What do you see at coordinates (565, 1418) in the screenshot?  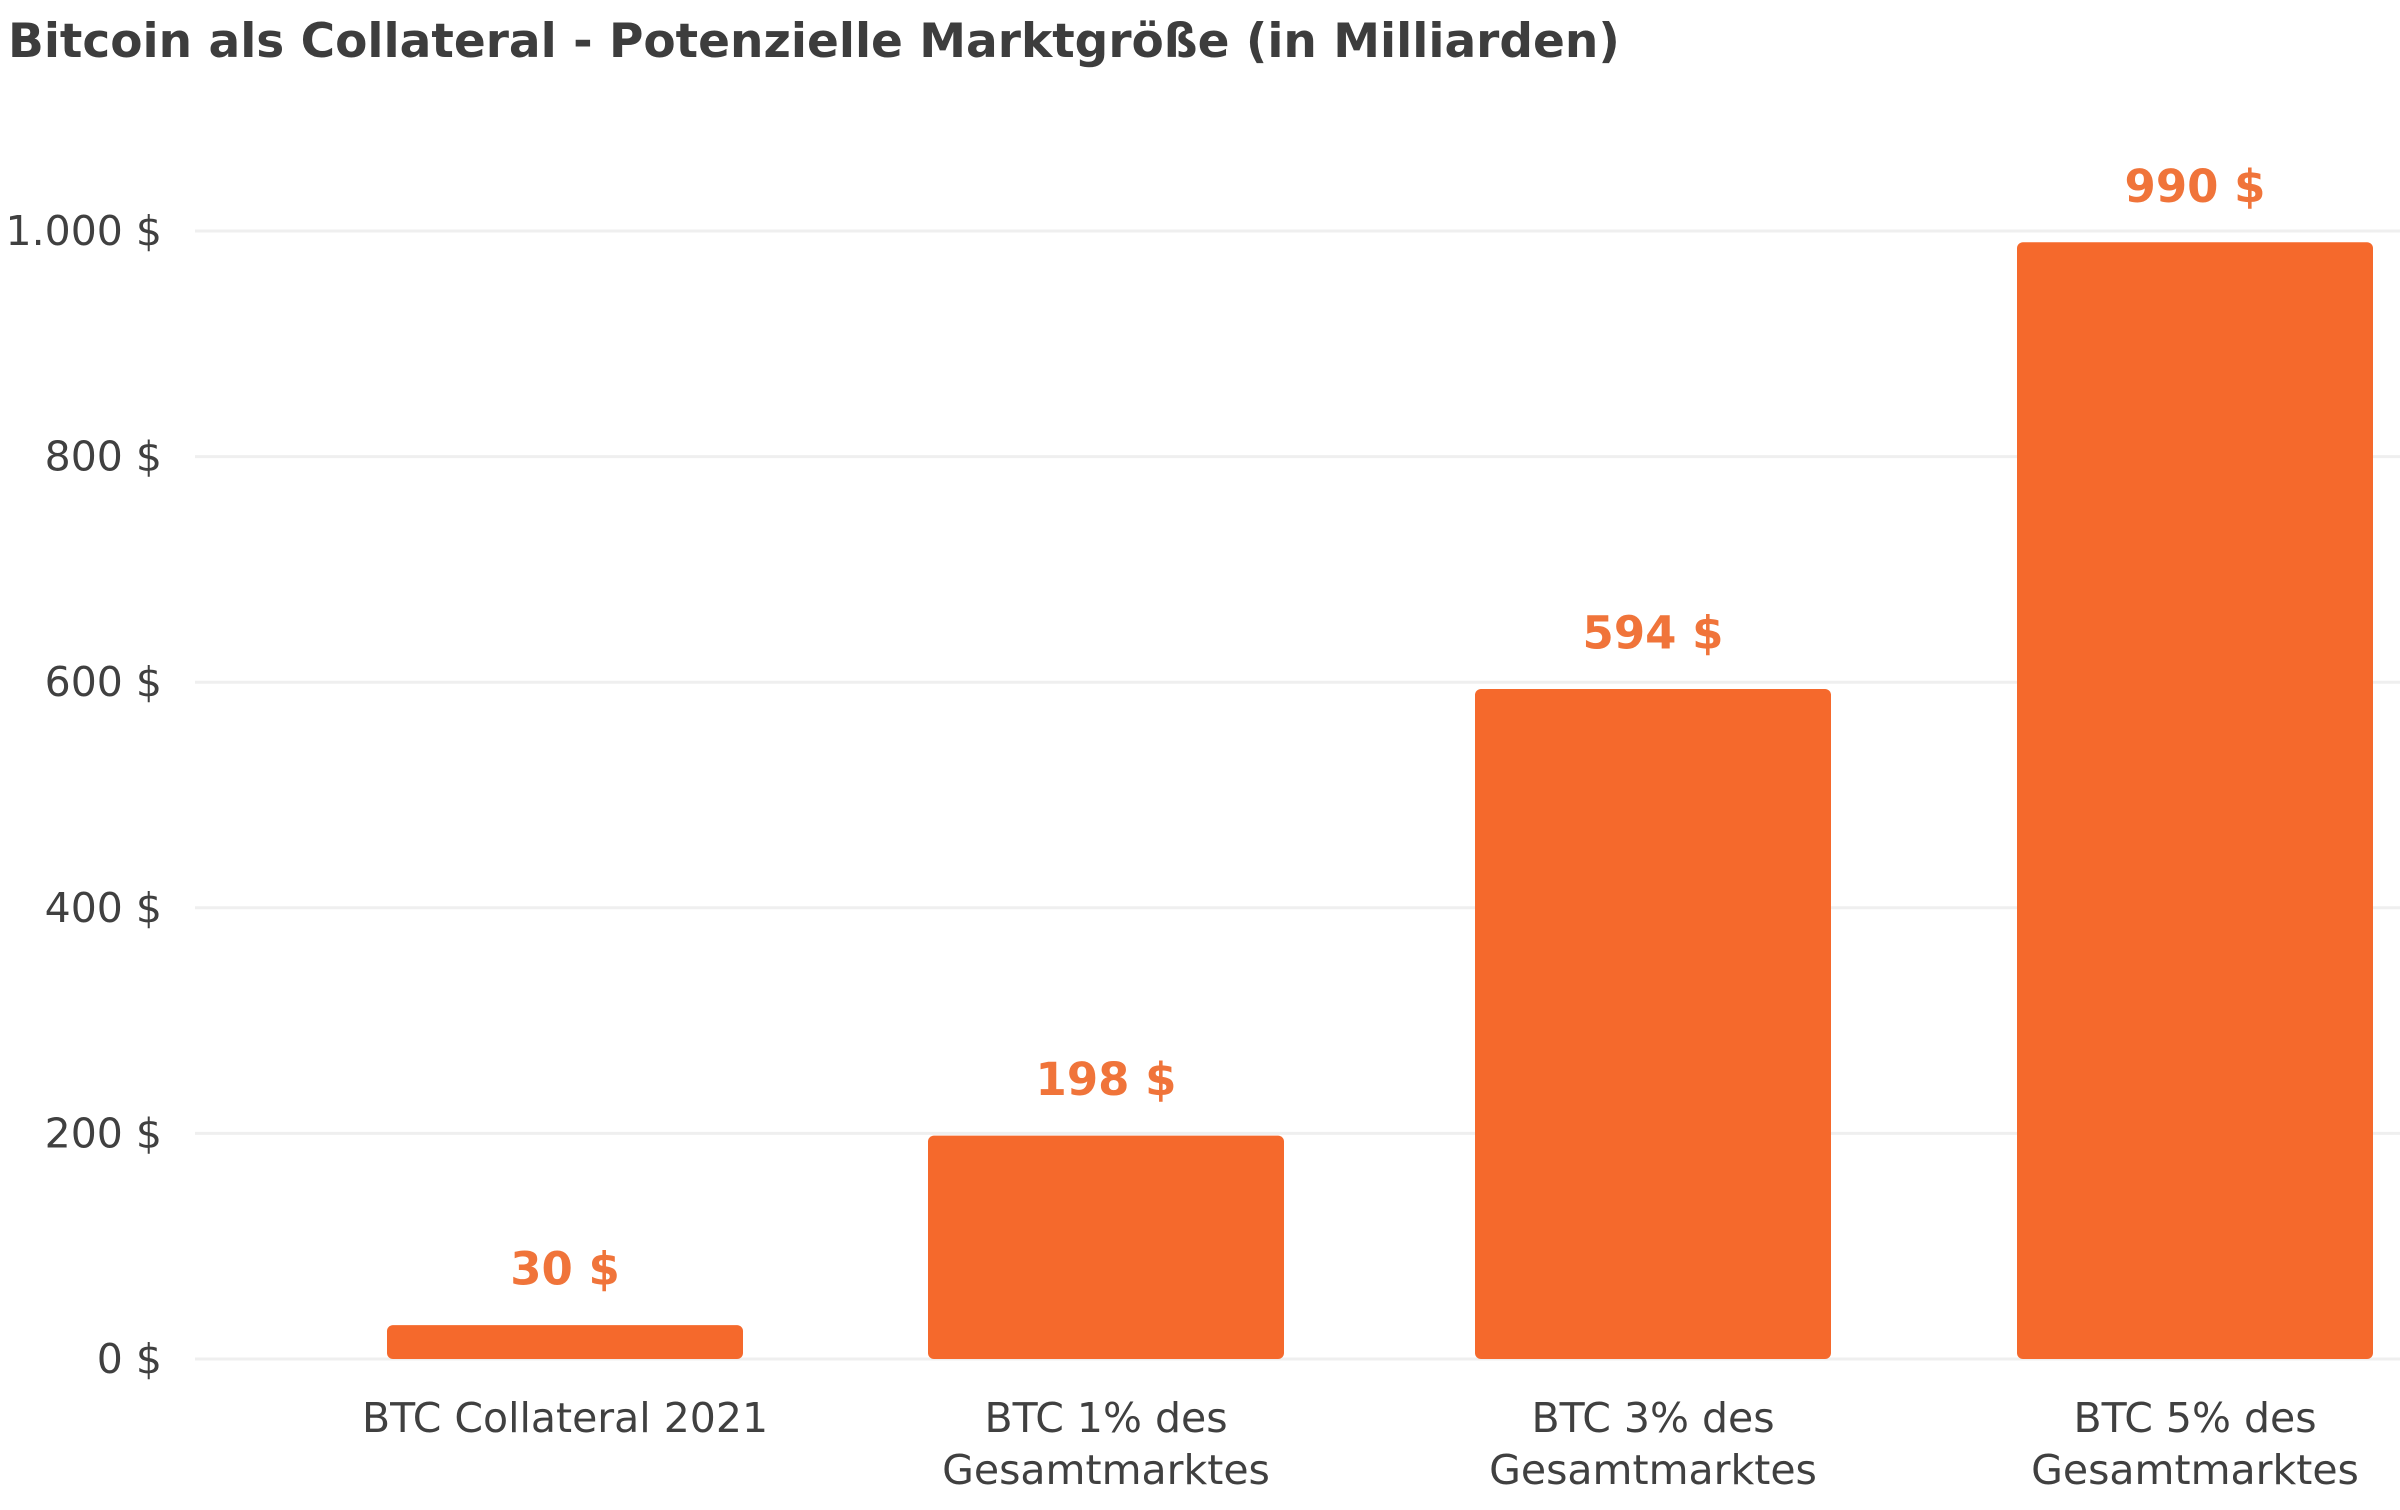 I see `category-label: BTC Collateral 2021` at bounding box center [565, 1418].